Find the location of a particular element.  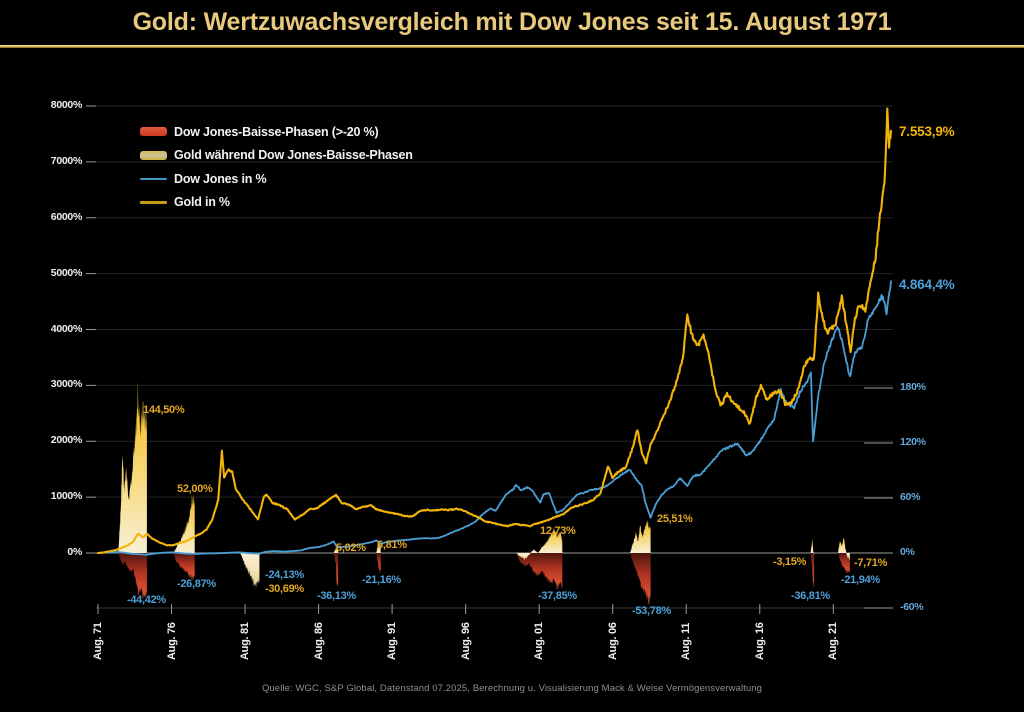

legend-item-dow-jones-line: Dow Jones in % is located at coordinates (276, 179).